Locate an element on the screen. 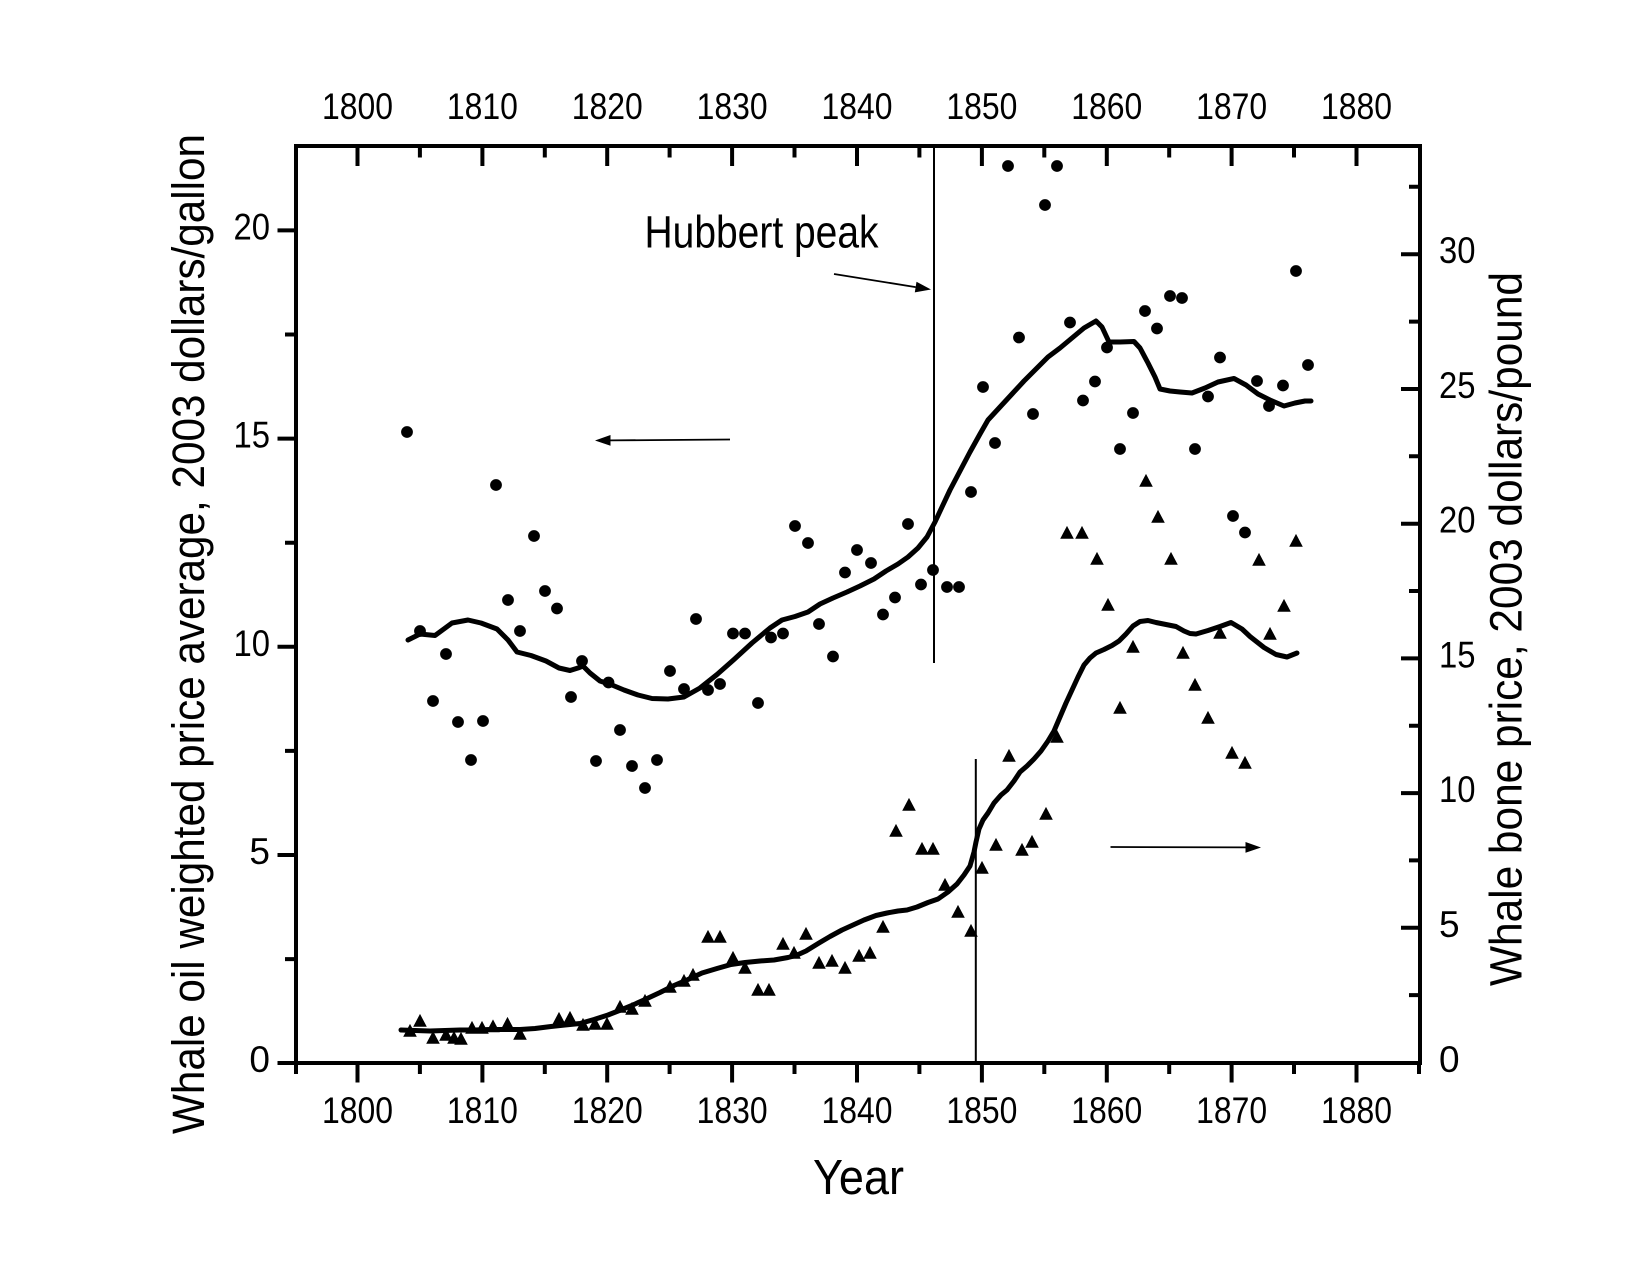  svg-text: 25 is located at coordinates (1457, 385).